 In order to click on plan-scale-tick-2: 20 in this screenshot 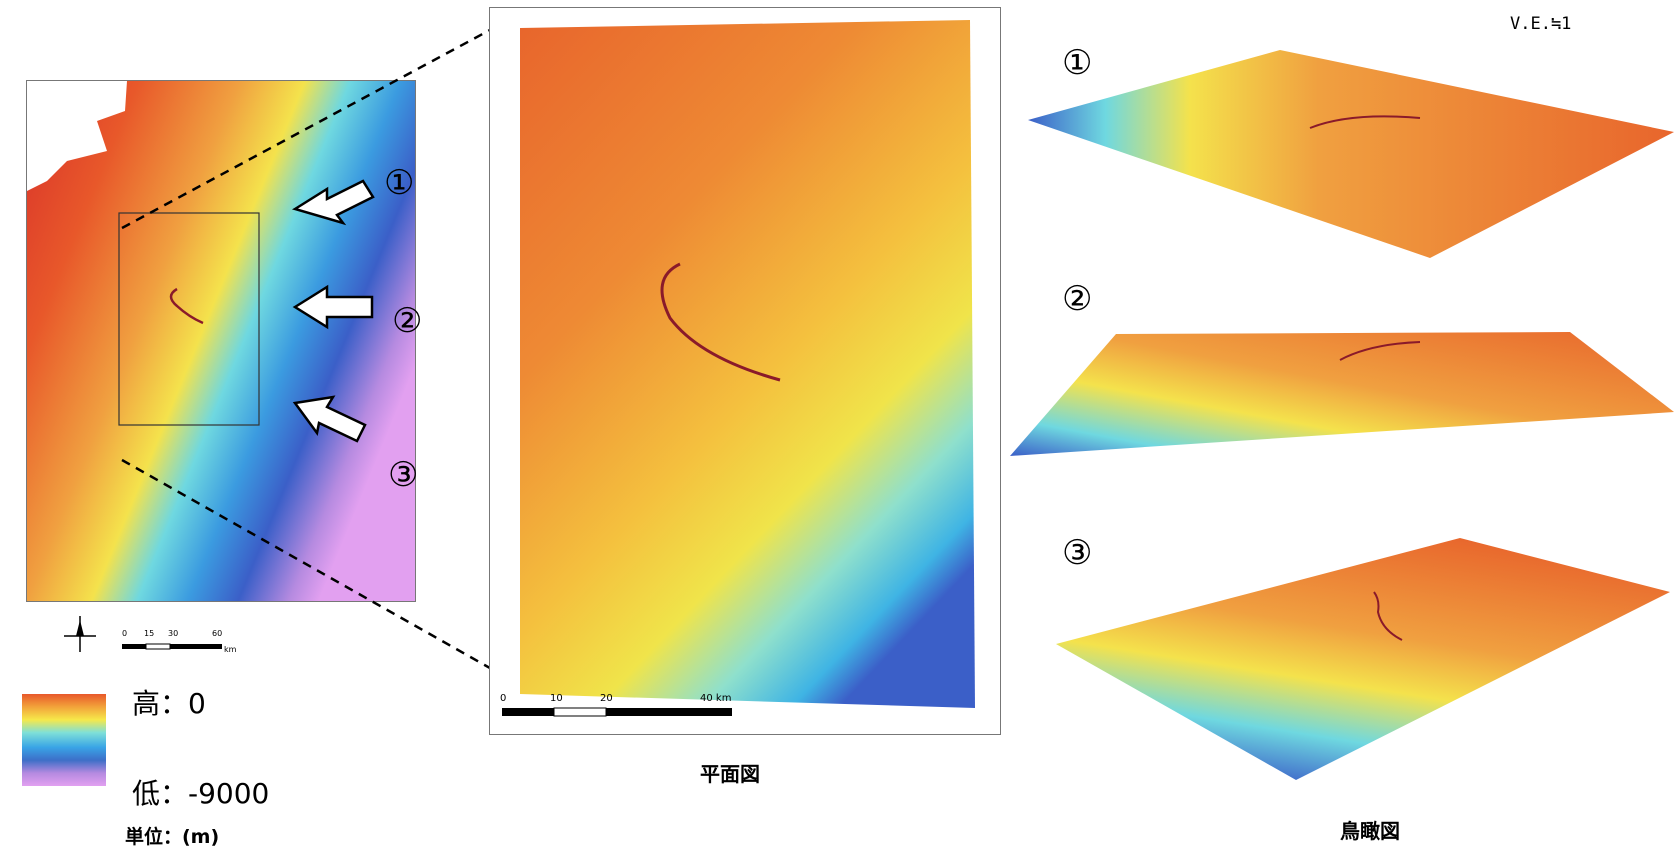, I will do `click(606, 698)`.